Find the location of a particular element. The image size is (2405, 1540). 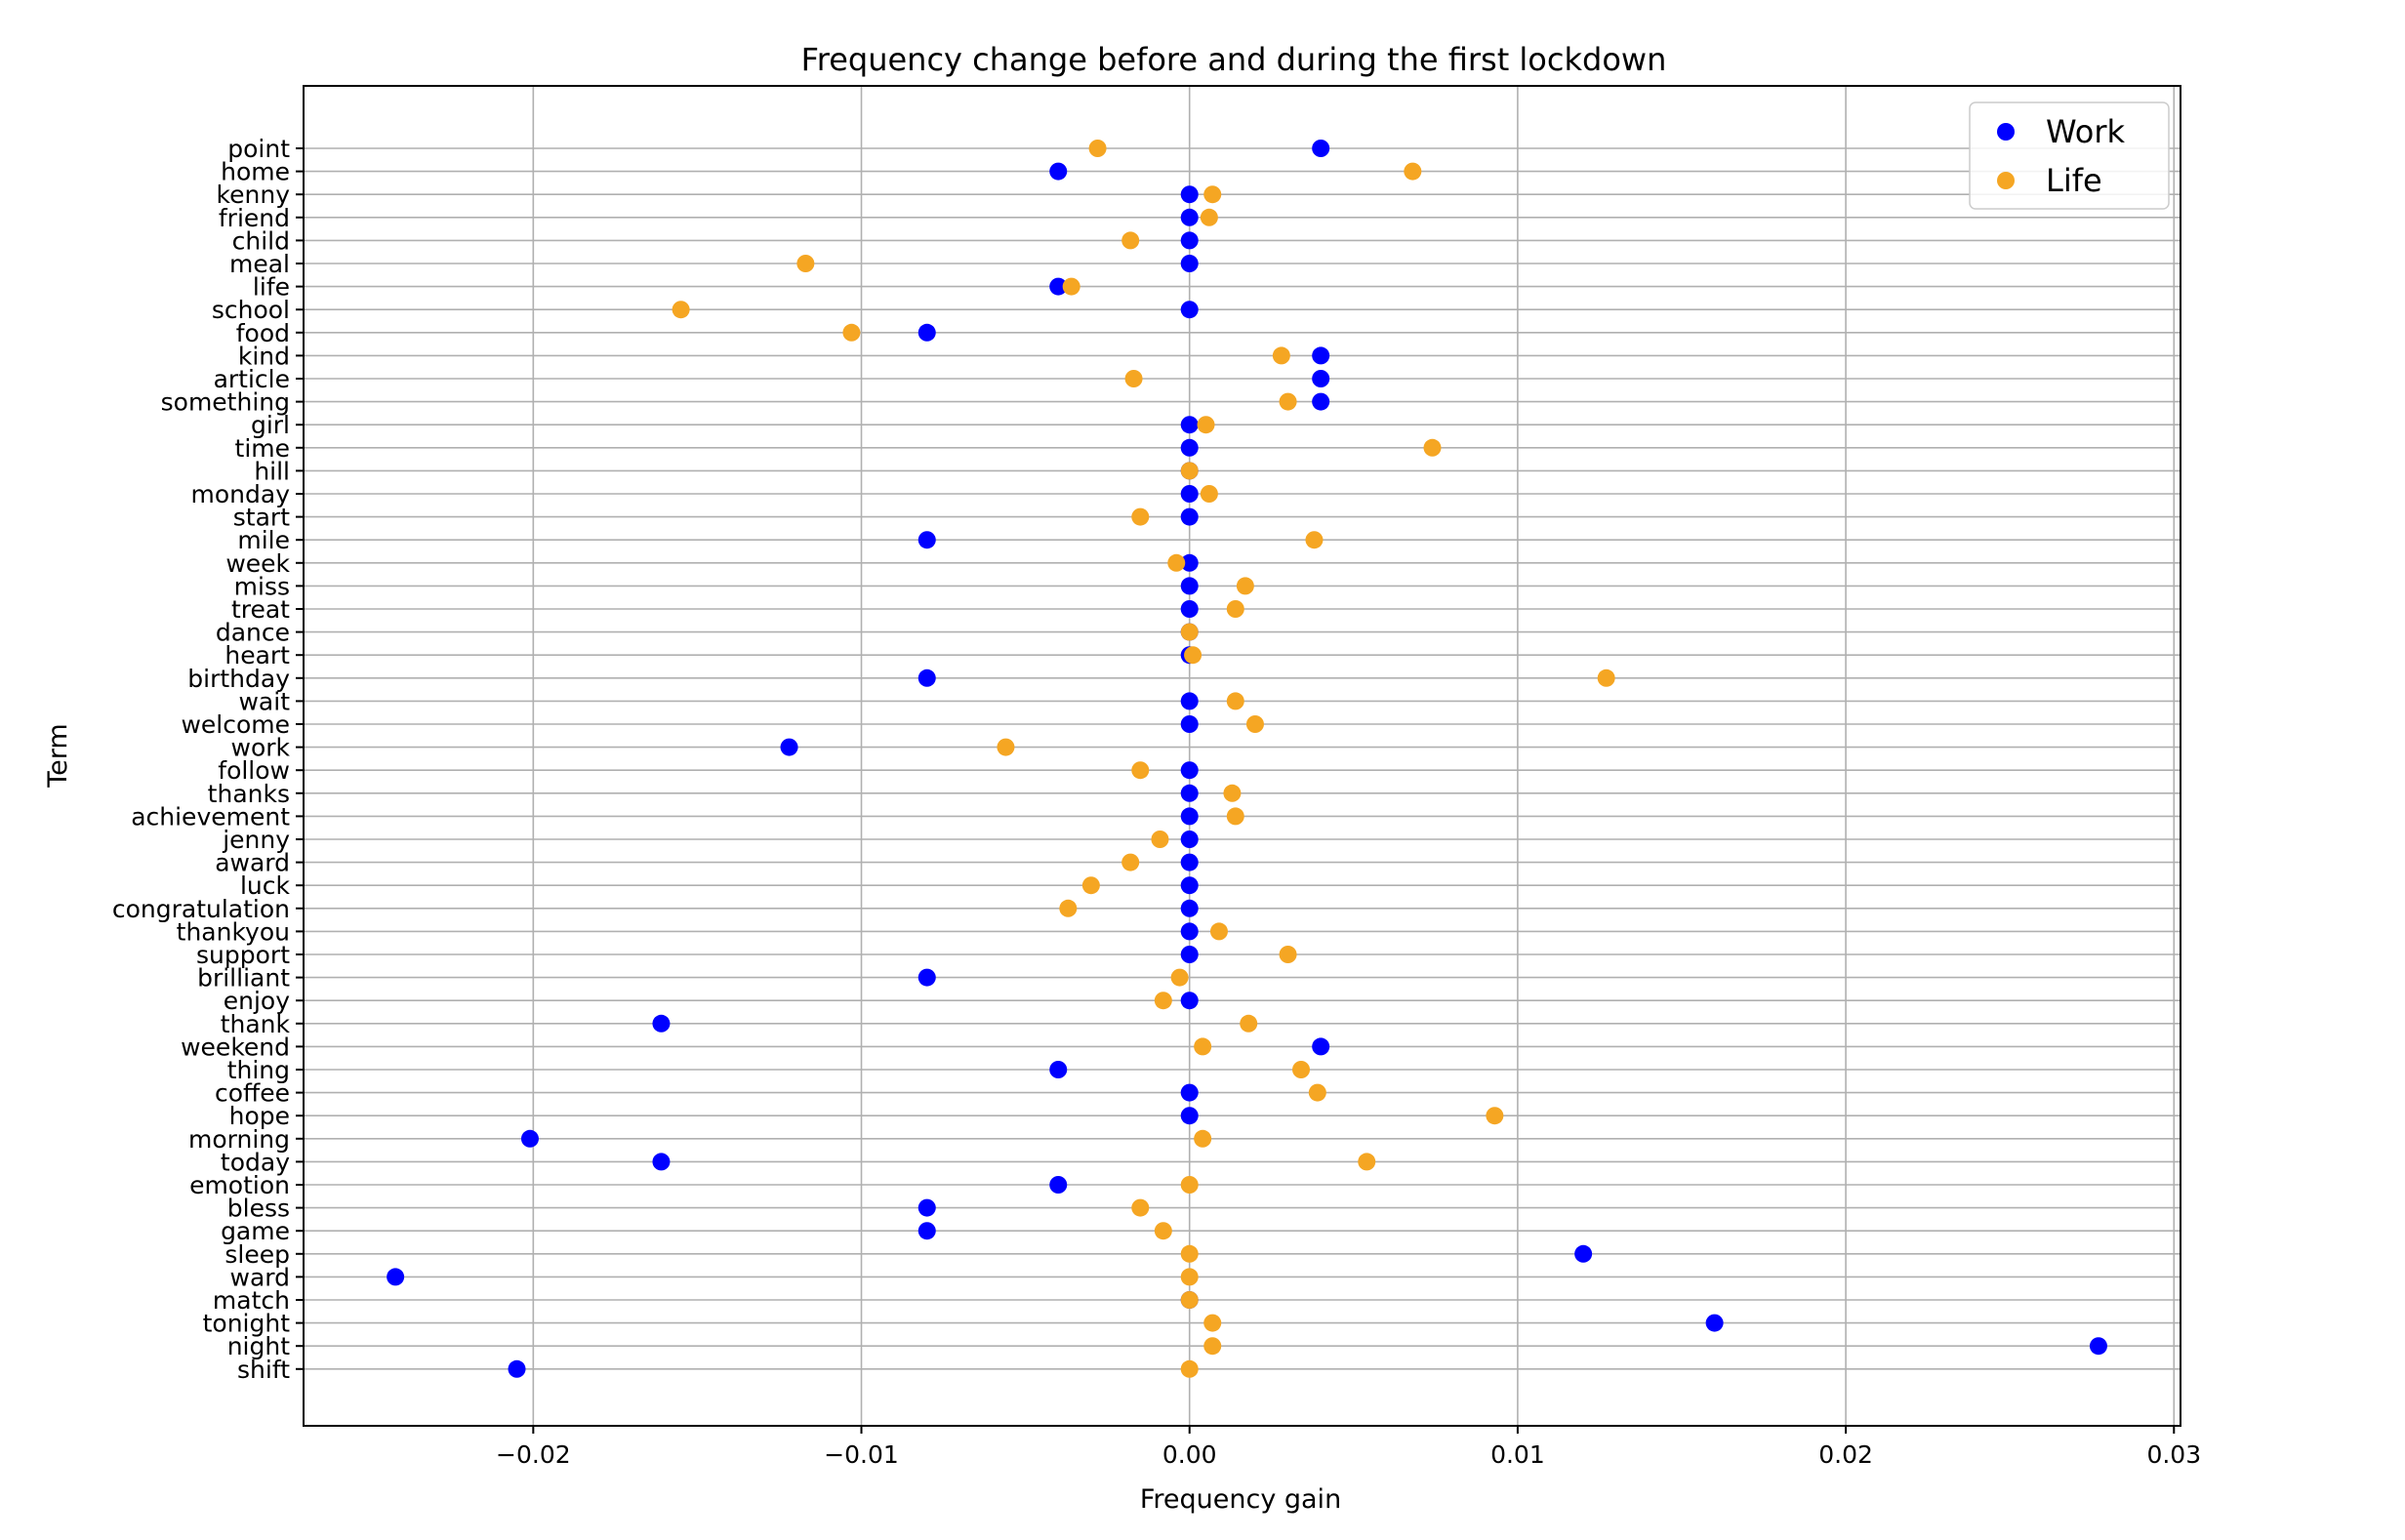

y-tick-label: night is located at coordinates (259, 1346).